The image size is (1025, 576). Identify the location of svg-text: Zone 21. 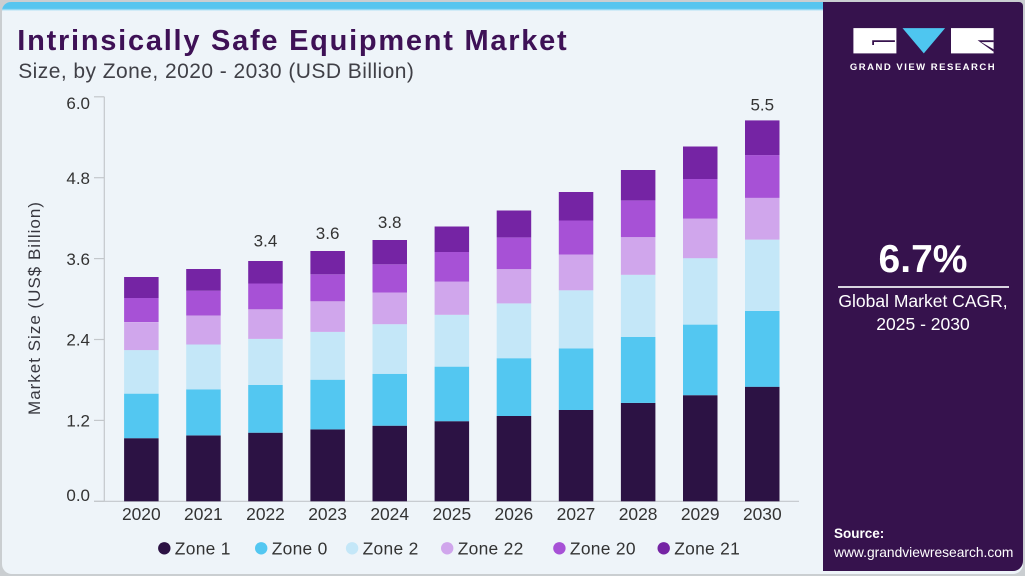
(707, 549).